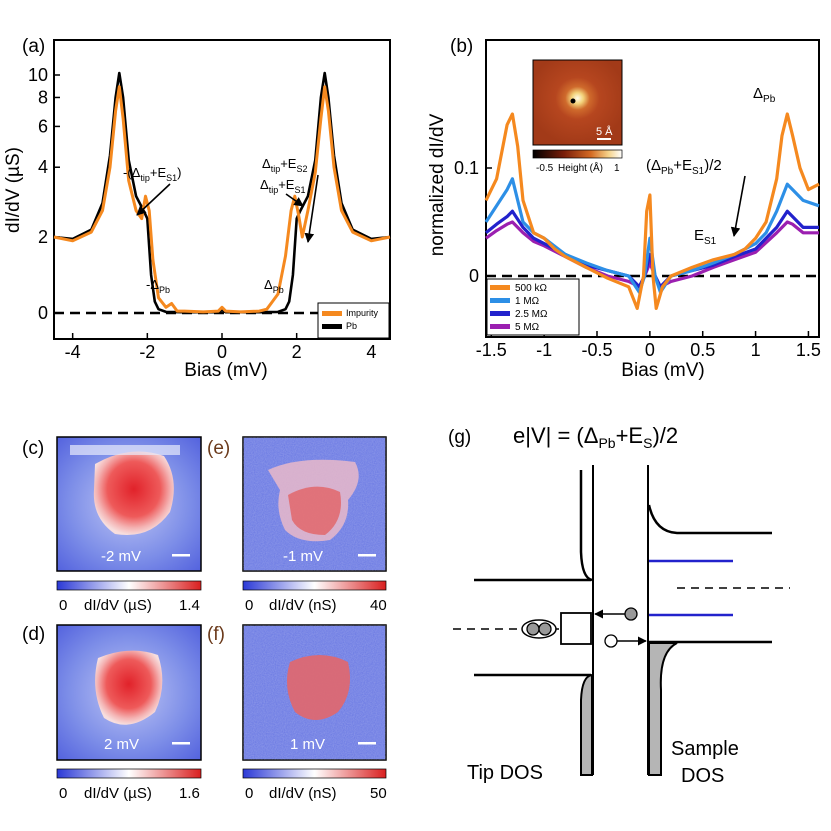 The image size is (831, 831). What do you see at coordinates (684, 167) in the screenshot?
I see `annot-b-half: (ΔPb+ES1)/2` at bounding box center [684, 167].